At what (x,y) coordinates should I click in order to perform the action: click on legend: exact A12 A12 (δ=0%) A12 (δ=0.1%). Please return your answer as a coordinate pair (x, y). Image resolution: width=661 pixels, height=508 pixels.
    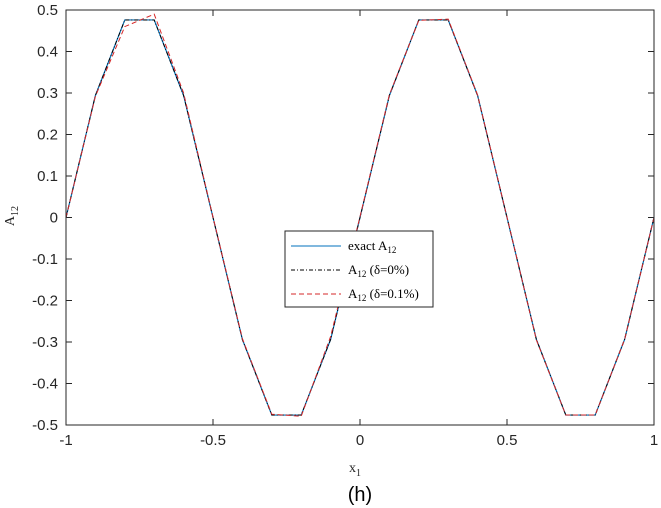
    Looking at the image, I should click on (359, 269).